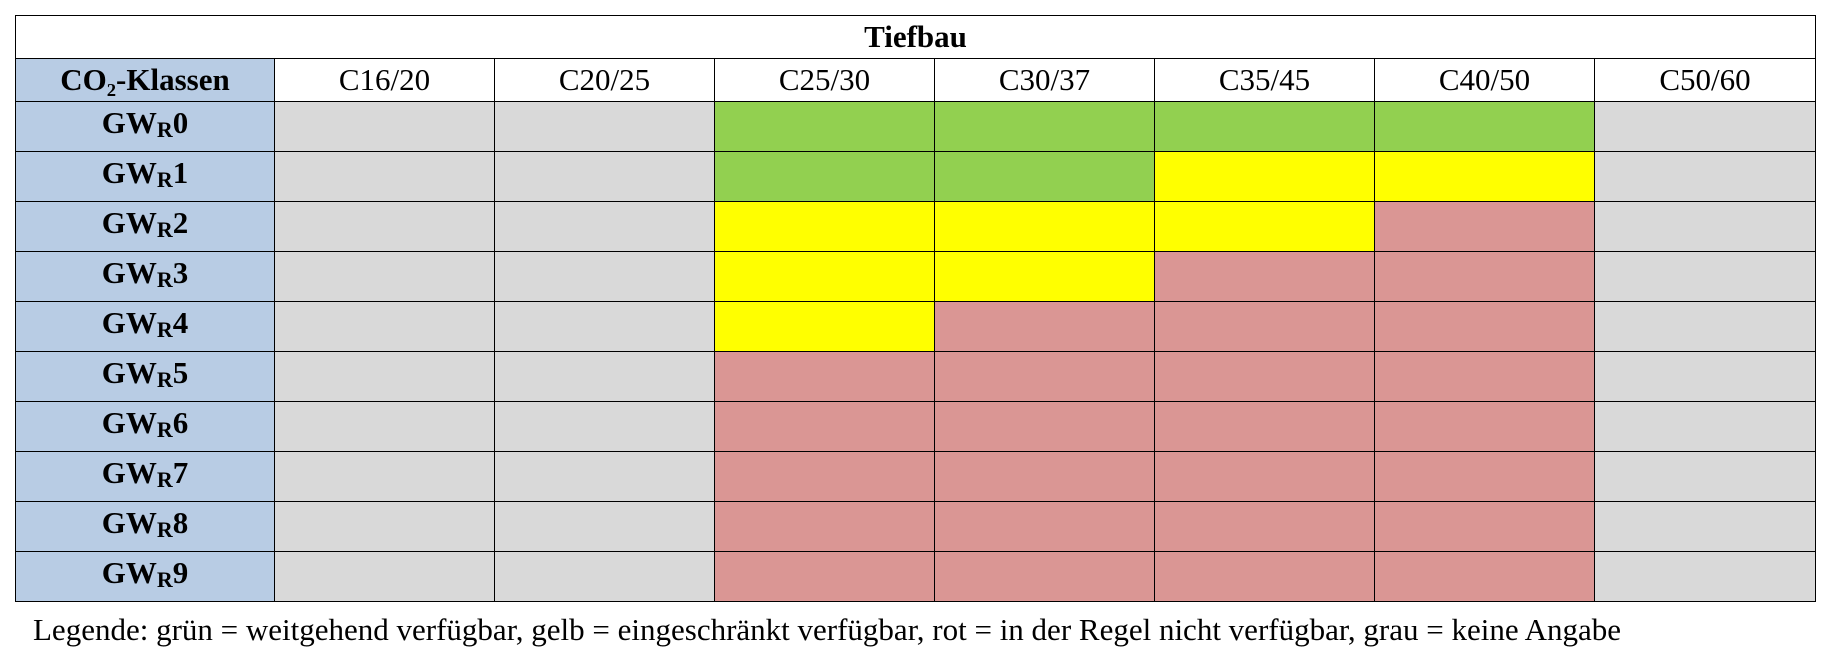 The height and width of the screenshot is (650, 1831). What do you see at coordinates (1264, 80) in the screenshot?
I see `column-header: C35/45` at bounding box center [1264, 80].